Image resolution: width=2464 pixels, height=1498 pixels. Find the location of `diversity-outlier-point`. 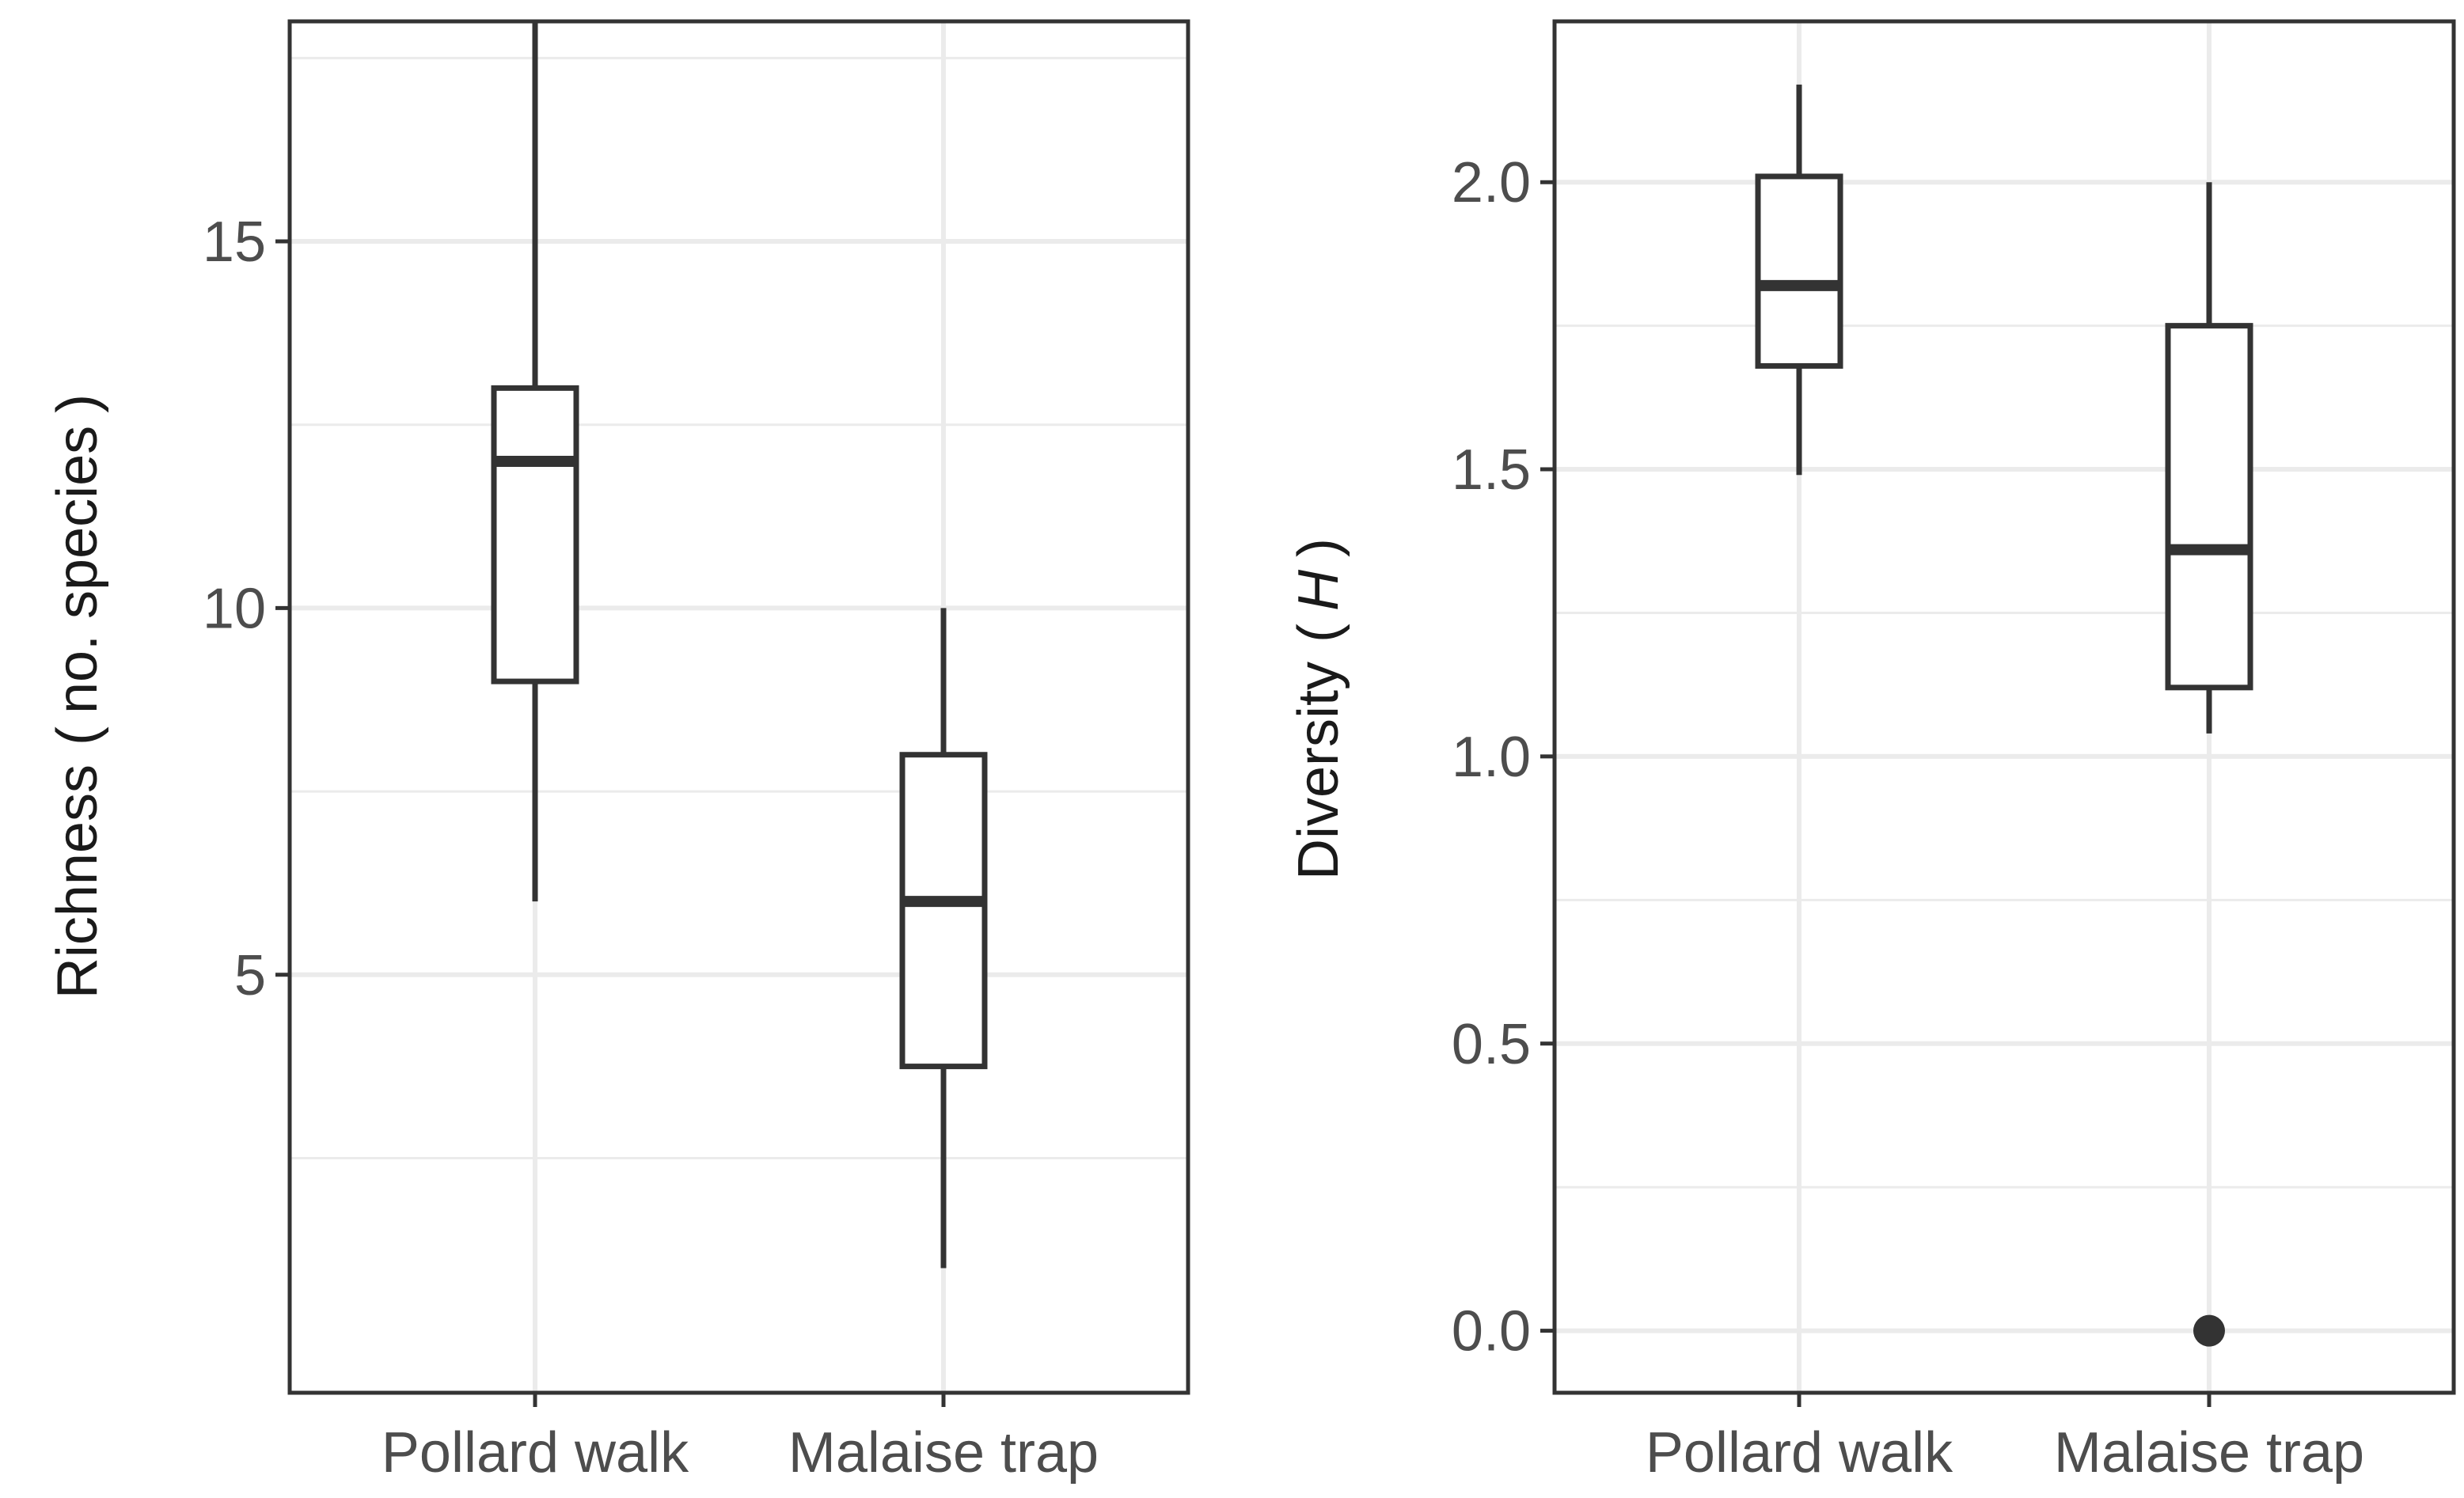

diversity-outlier-point is located at coordinates (2209, 1330).